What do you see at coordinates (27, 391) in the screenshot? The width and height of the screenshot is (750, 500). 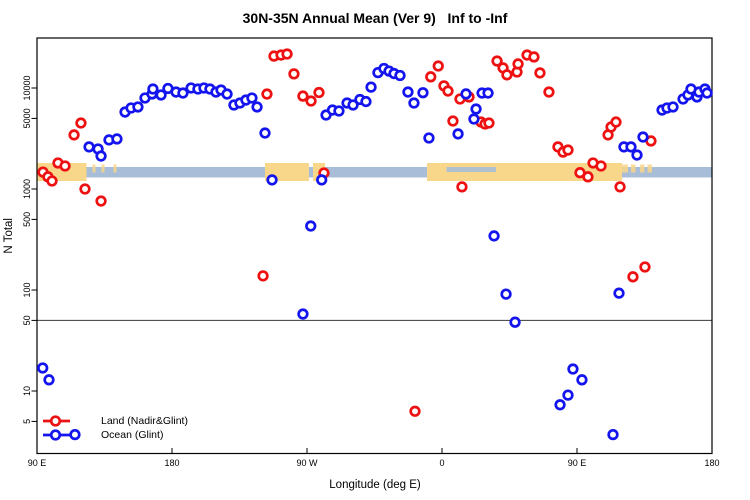 I see `y-tick-label: 10` at bounding box center [27, 391].